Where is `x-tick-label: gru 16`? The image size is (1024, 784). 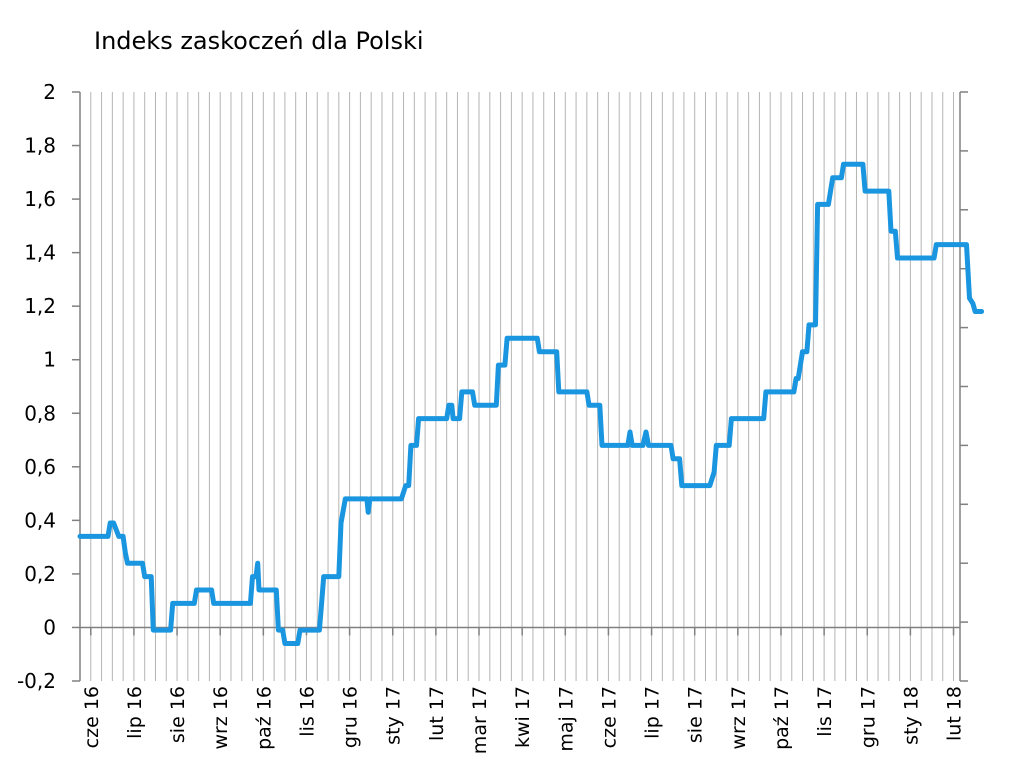 x-tick-label: gru 16 is located at coordinates (351, 717).